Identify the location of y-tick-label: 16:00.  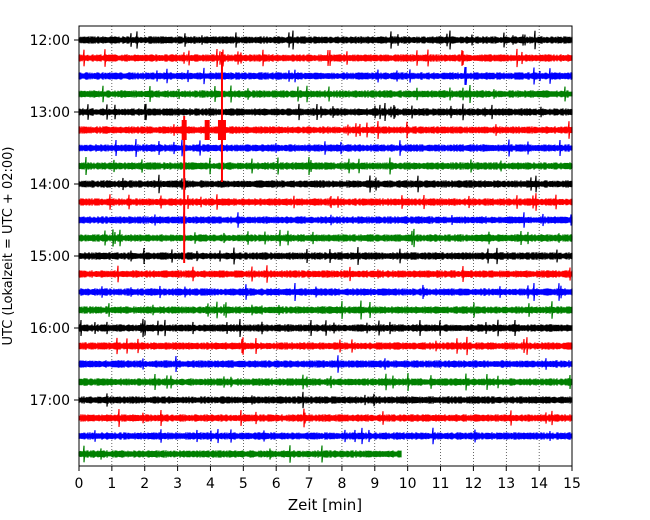
(50, 329).